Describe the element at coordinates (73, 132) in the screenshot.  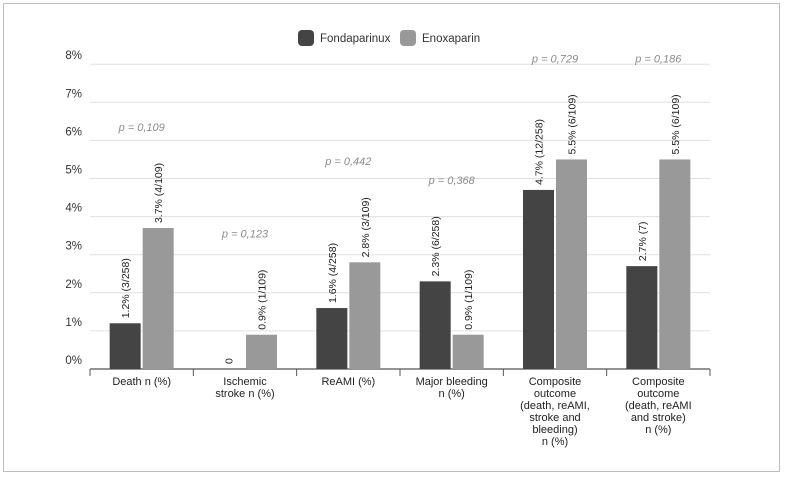
I see `y-tick-label: 6%` at that location.